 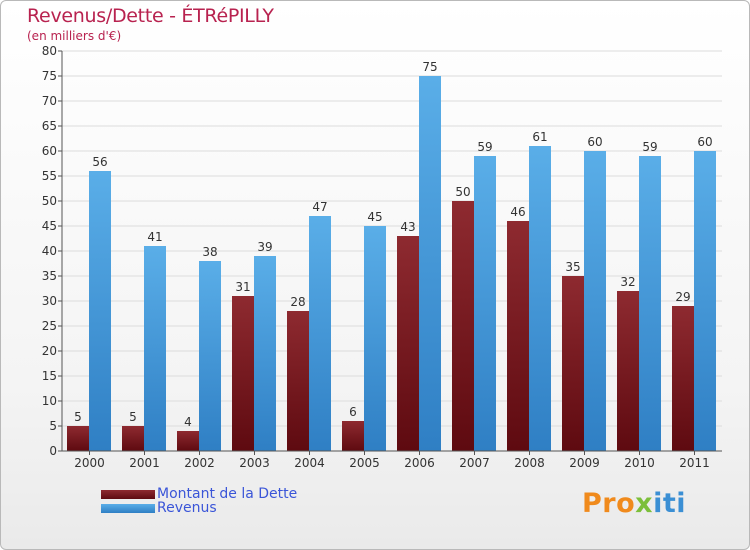 What do you see at coordinates (374, 217) in the screenshot?
I see `data-label-revenus: 45` at bounding box center [374, 217].